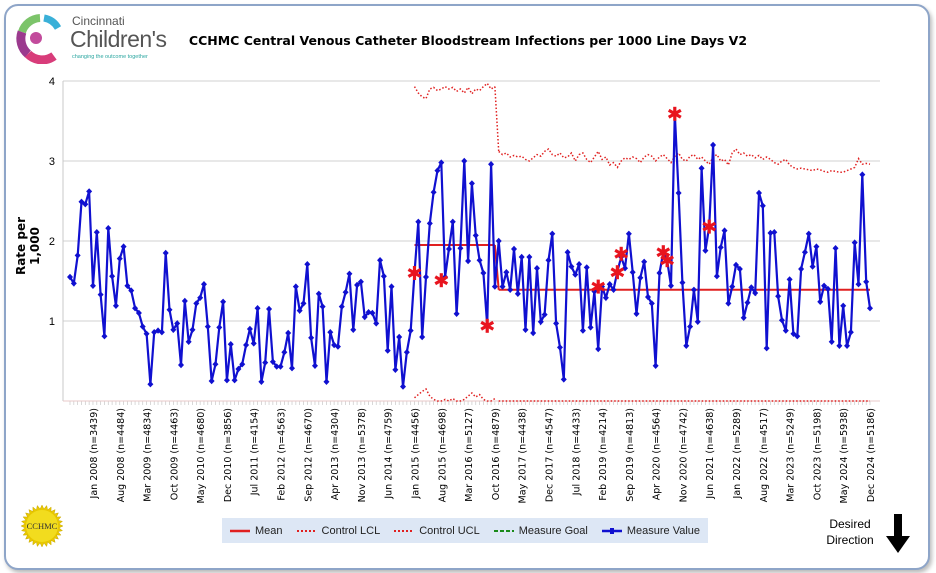  Describe the element at coordinates (764, 455) in the screenshot. I see `x-tick-label: Aug 2022 (n=4517)` at that location.